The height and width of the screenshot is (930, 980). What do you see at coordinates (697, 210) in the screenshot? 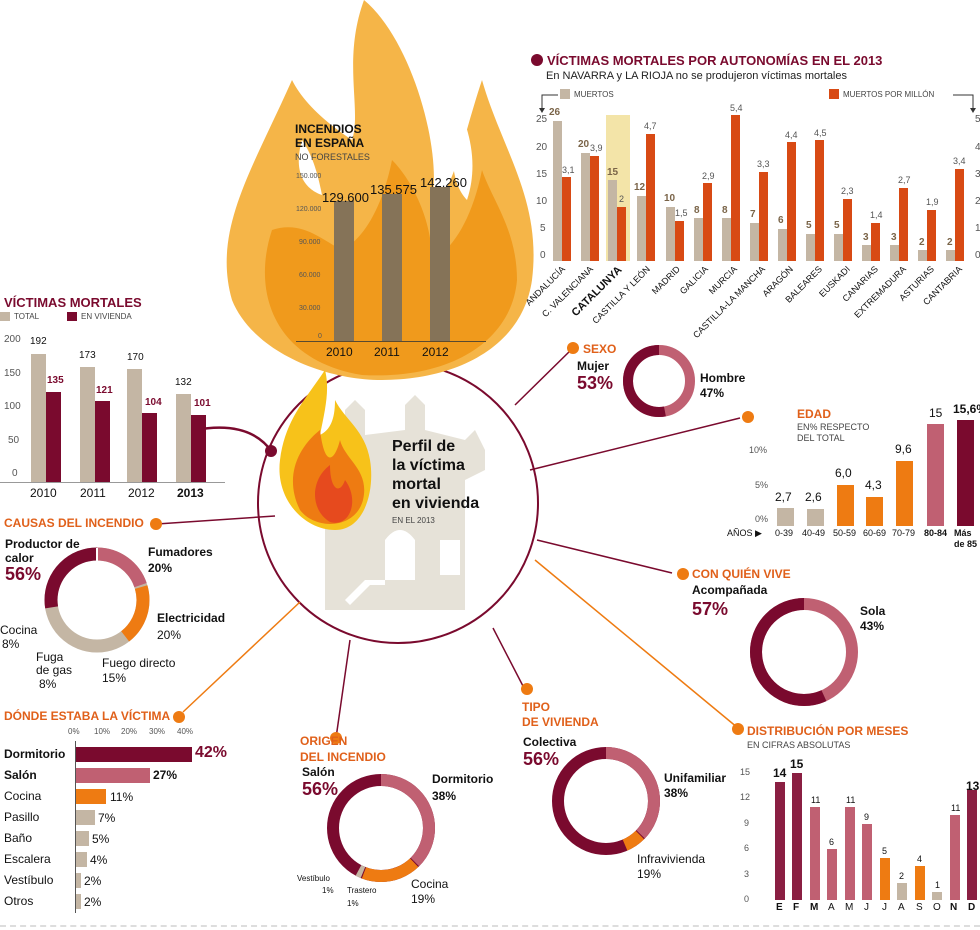
I see `value-muertos: 8` at bounding box center [697, 210].